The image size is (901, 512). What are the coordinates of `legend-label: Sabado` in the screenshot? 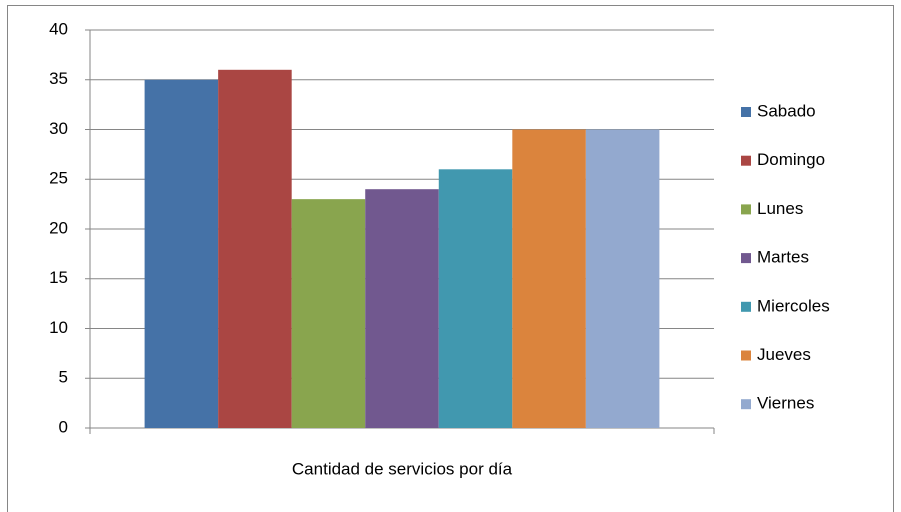 It's located at (786, 110).